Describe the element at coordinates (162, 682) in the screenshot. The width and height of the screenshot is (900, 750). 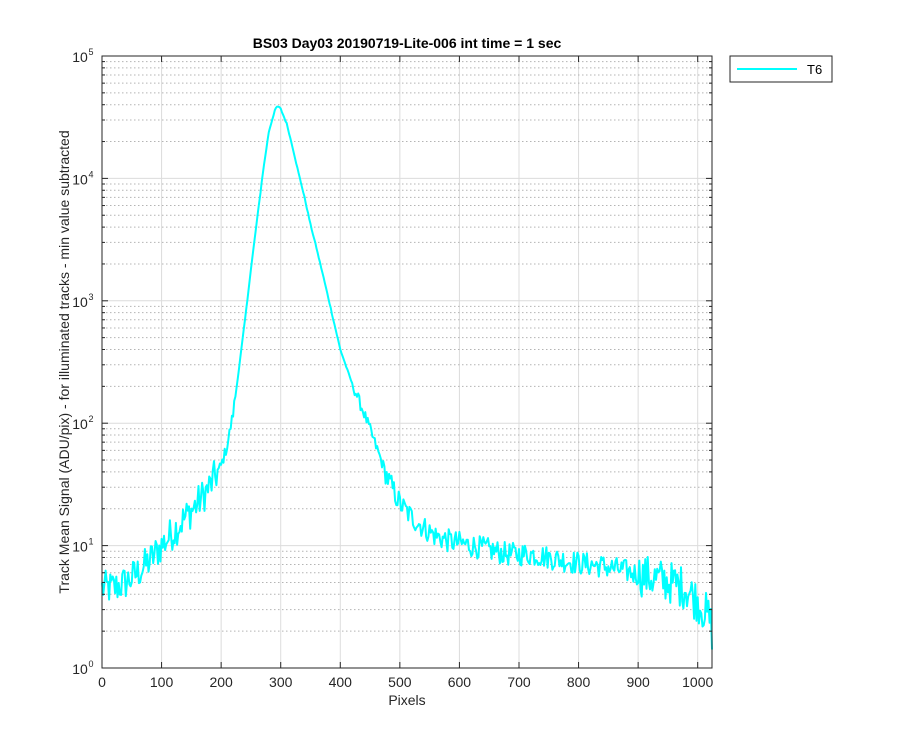
I see `x-tick-label: 100` at that location.